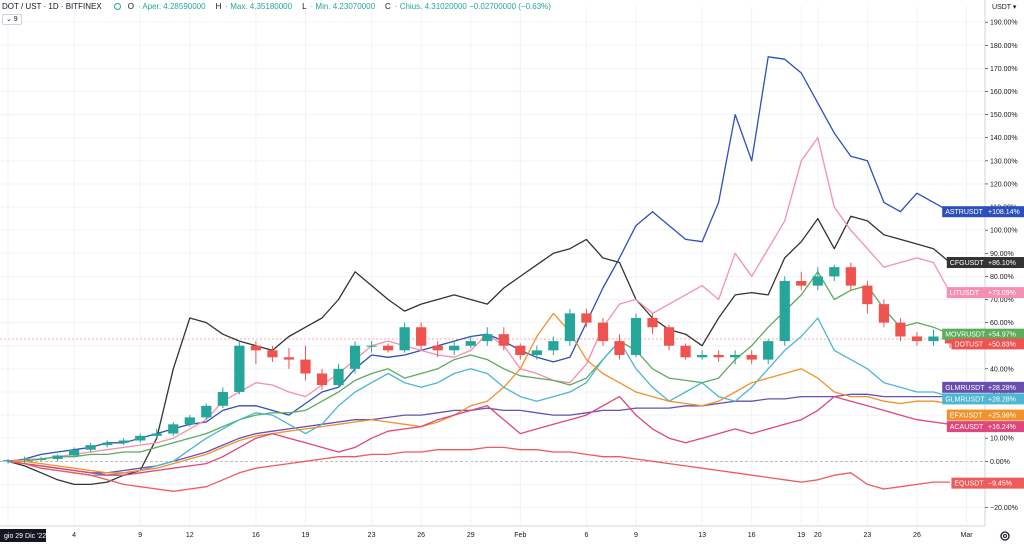 The image size is (1024, 544). What do you see at coordinates (171, 6) in the screenshot?
I see `open-value: · Aper. 4.28590000` at bounding box center [171, 6].